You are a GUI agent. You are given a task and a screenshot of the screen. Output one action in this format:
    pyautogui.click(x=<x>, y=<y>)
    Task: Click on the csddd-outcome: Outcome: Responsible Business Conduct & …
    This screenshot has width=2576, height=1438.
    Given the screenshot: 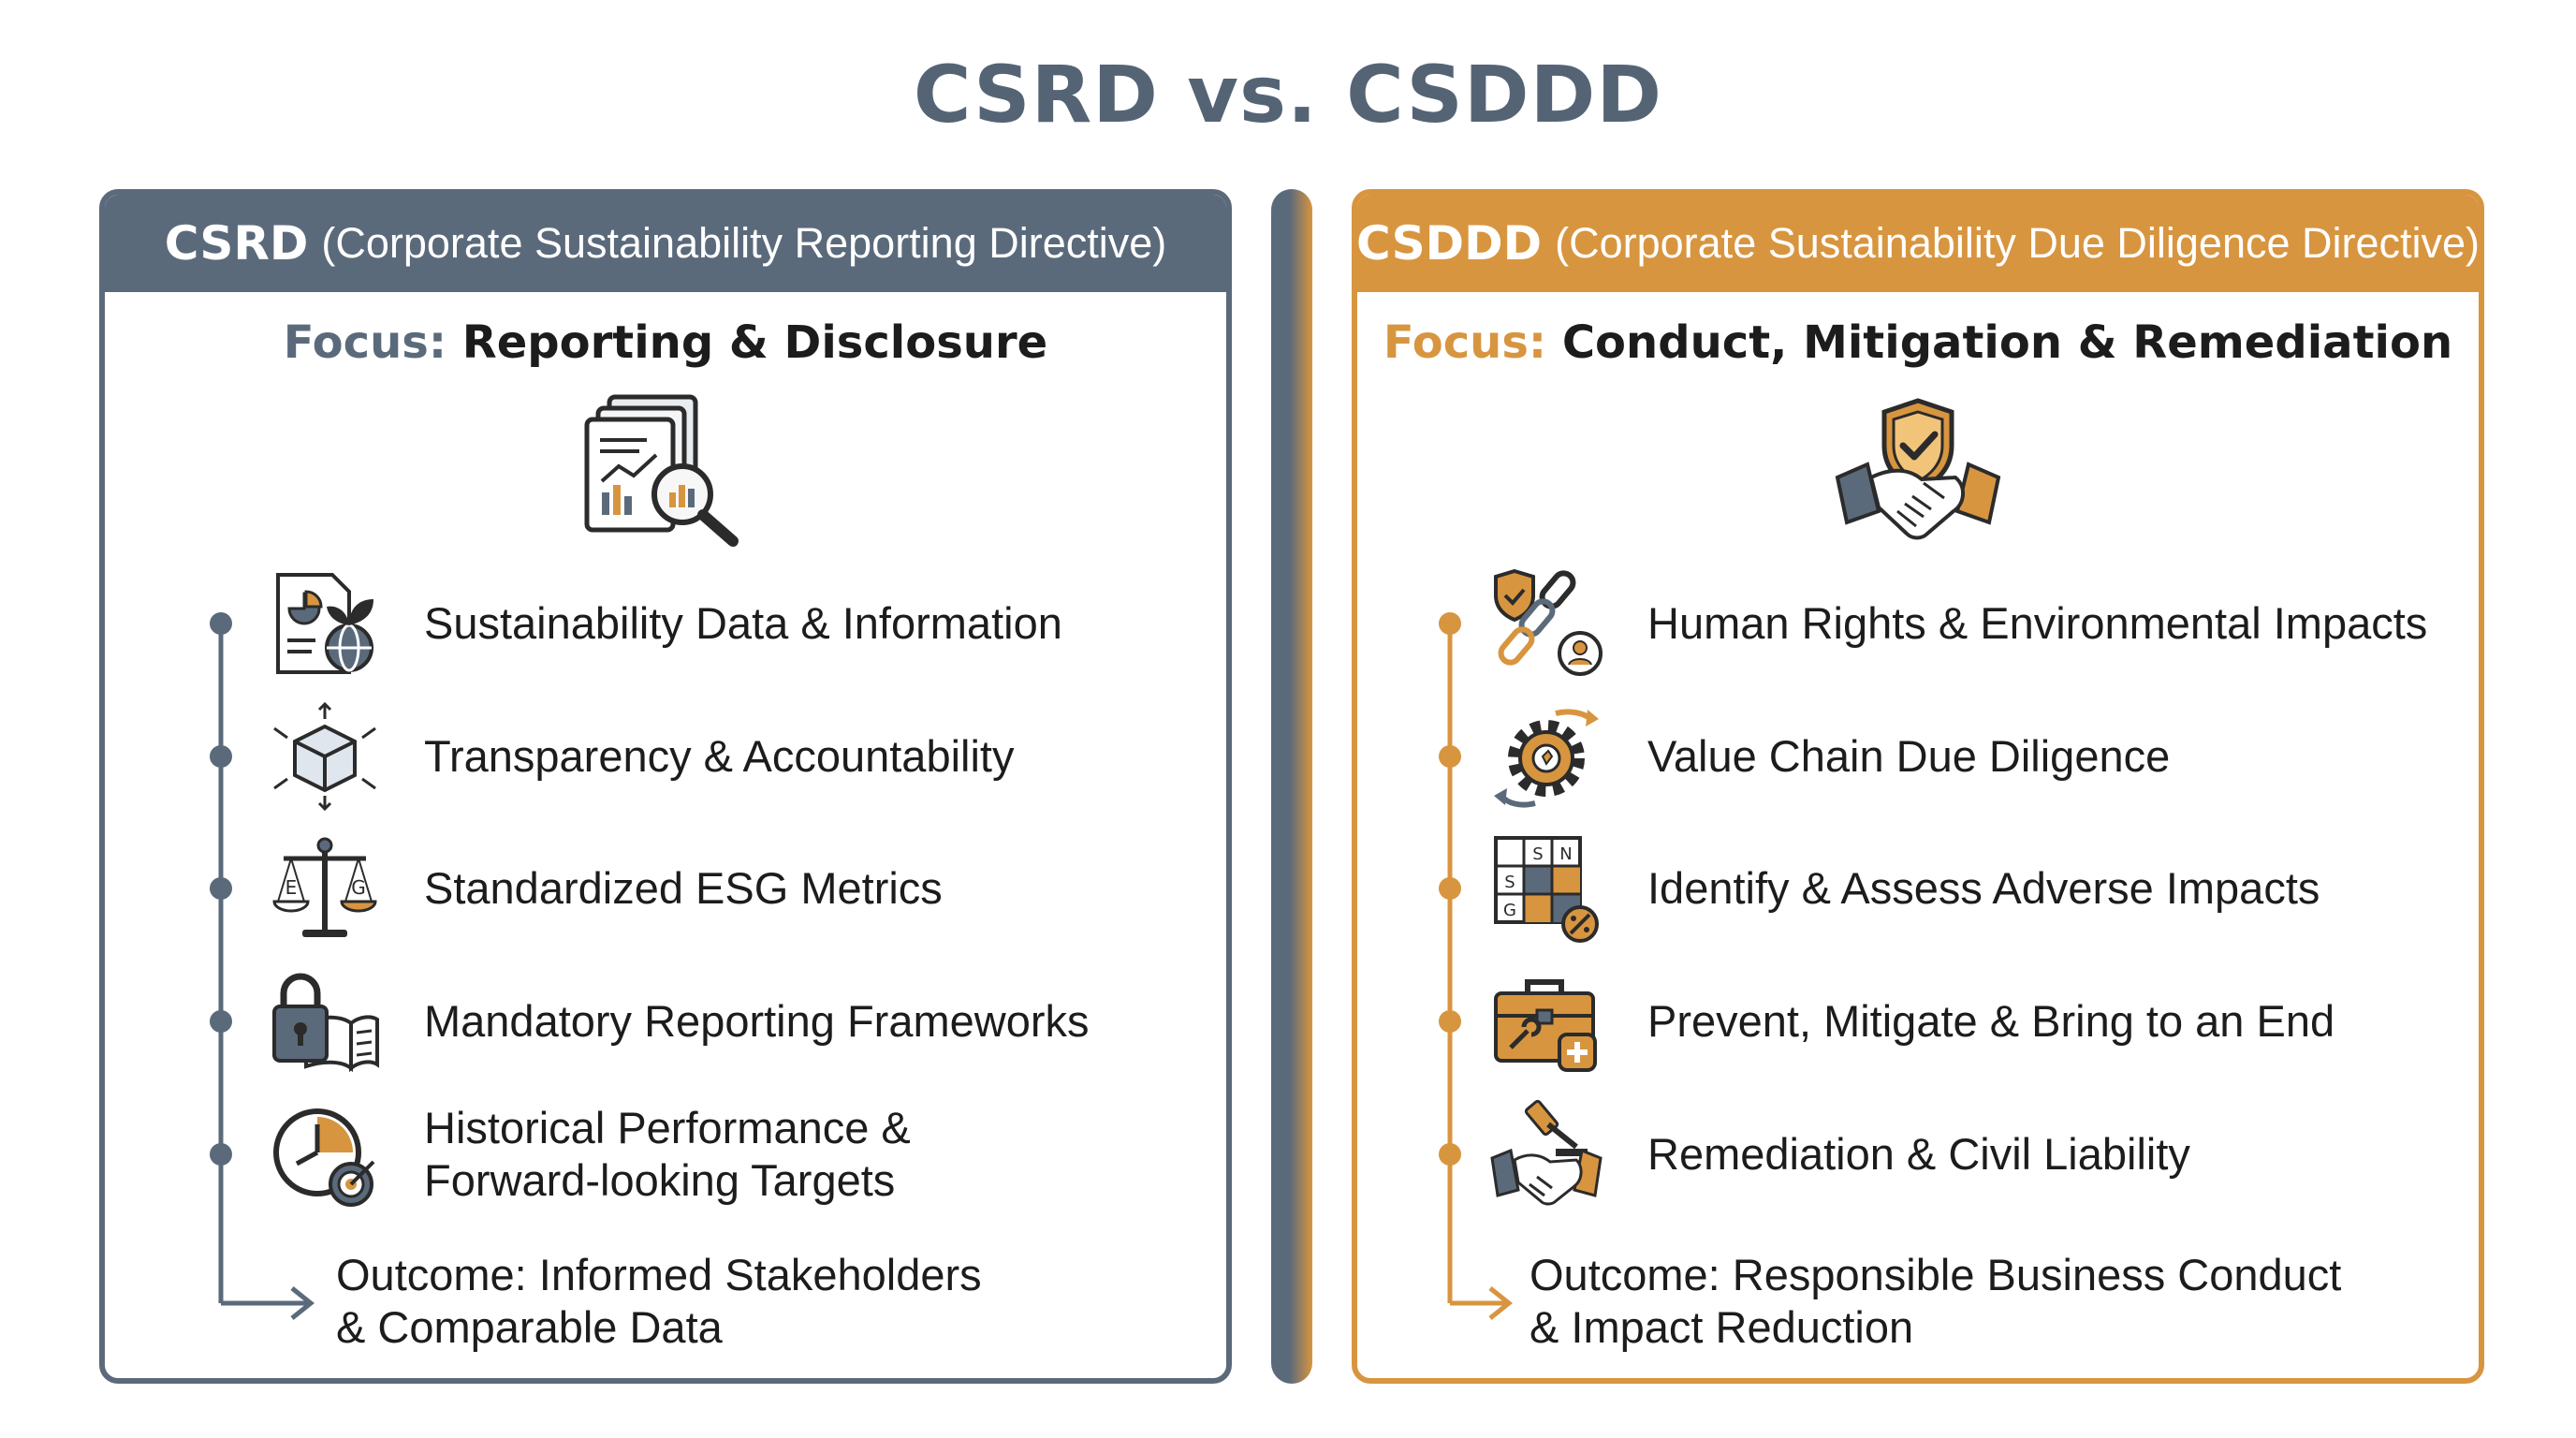 What is the action you would take?
    pyautogui.click(x=1936, y=1301)
    